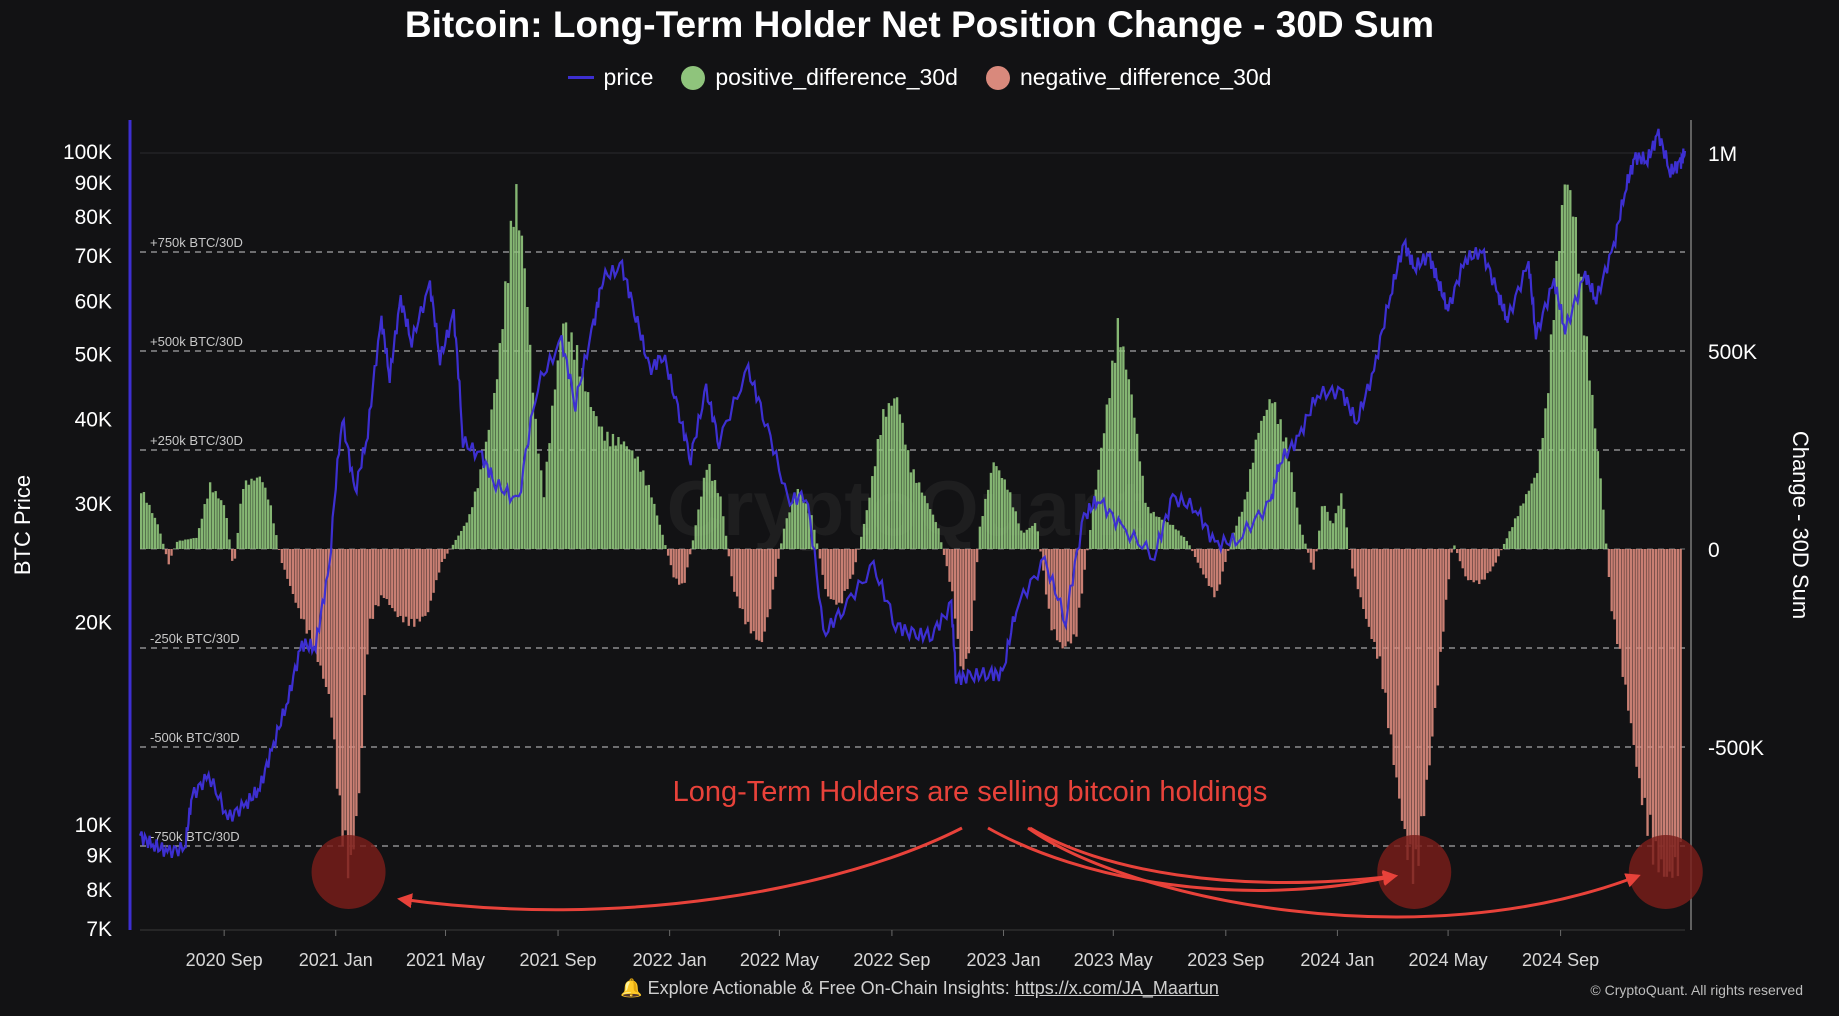 The image size is (1839, 1016). I want to click on x-tick-label: 2022 May, so click(779, 960).